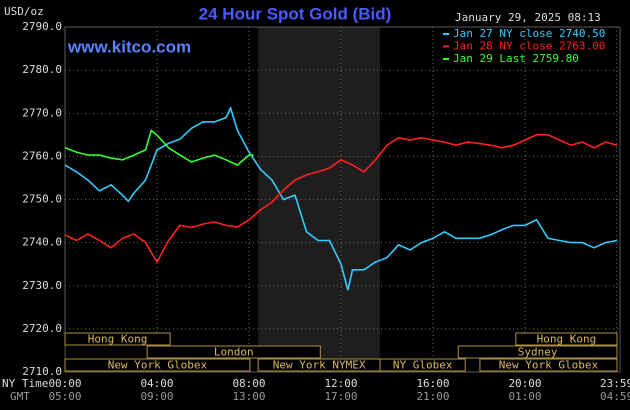 This screenshot has width=630, height=410. I want to click on y-tick-label: 2780.0, so click(42, 69).